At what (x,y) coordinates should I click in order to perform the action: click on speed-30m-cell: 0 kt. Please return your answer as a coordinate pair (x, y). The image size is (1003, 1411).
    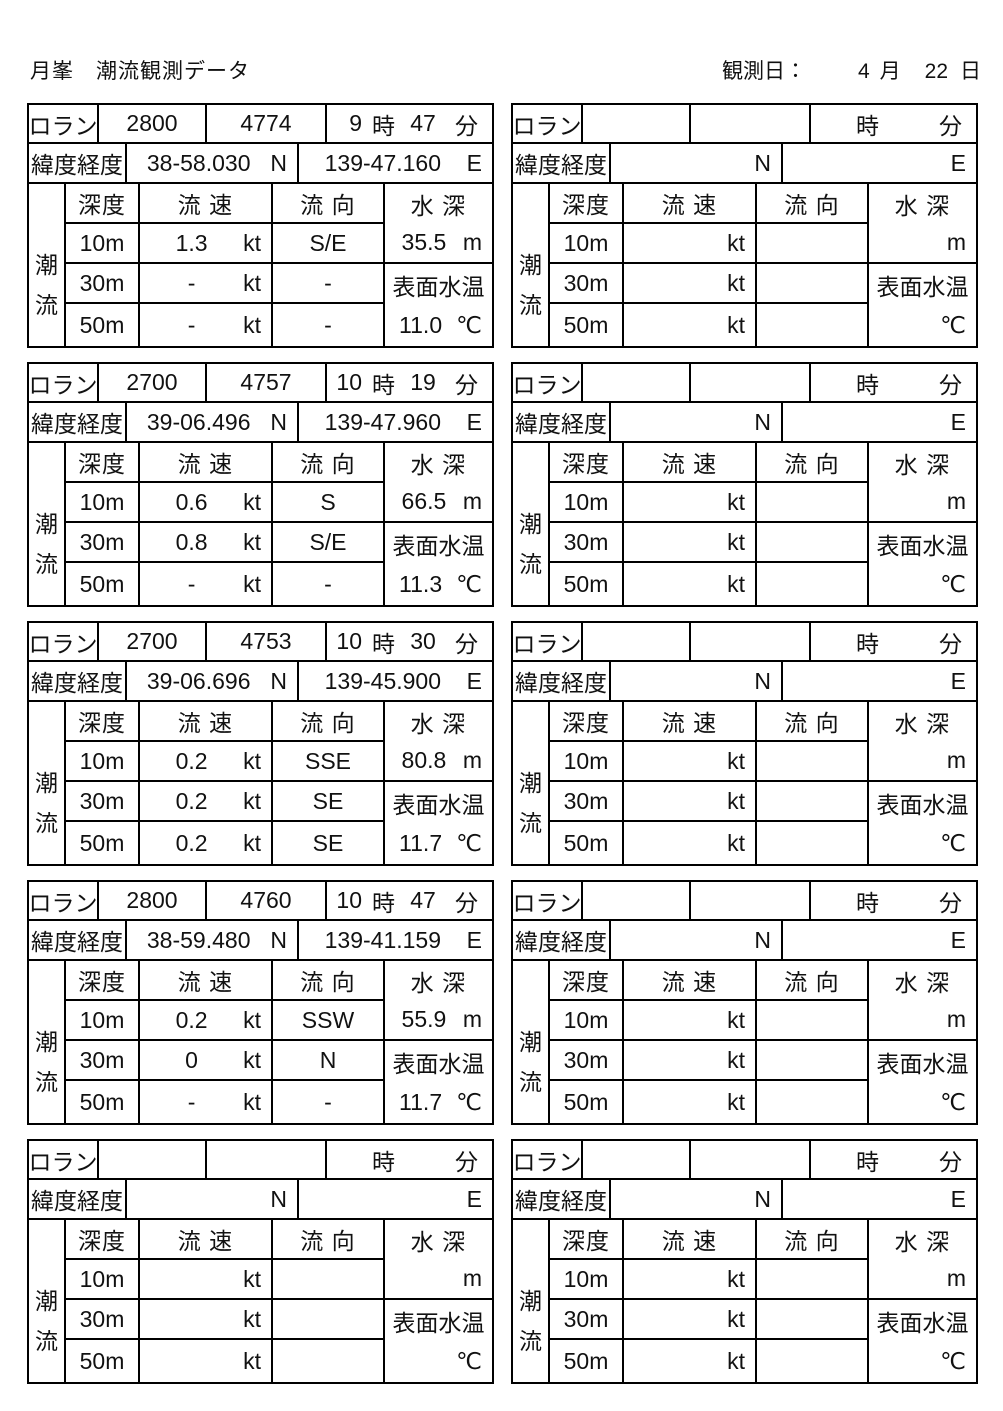
    Looking at the image, I should click on (206, 1061).